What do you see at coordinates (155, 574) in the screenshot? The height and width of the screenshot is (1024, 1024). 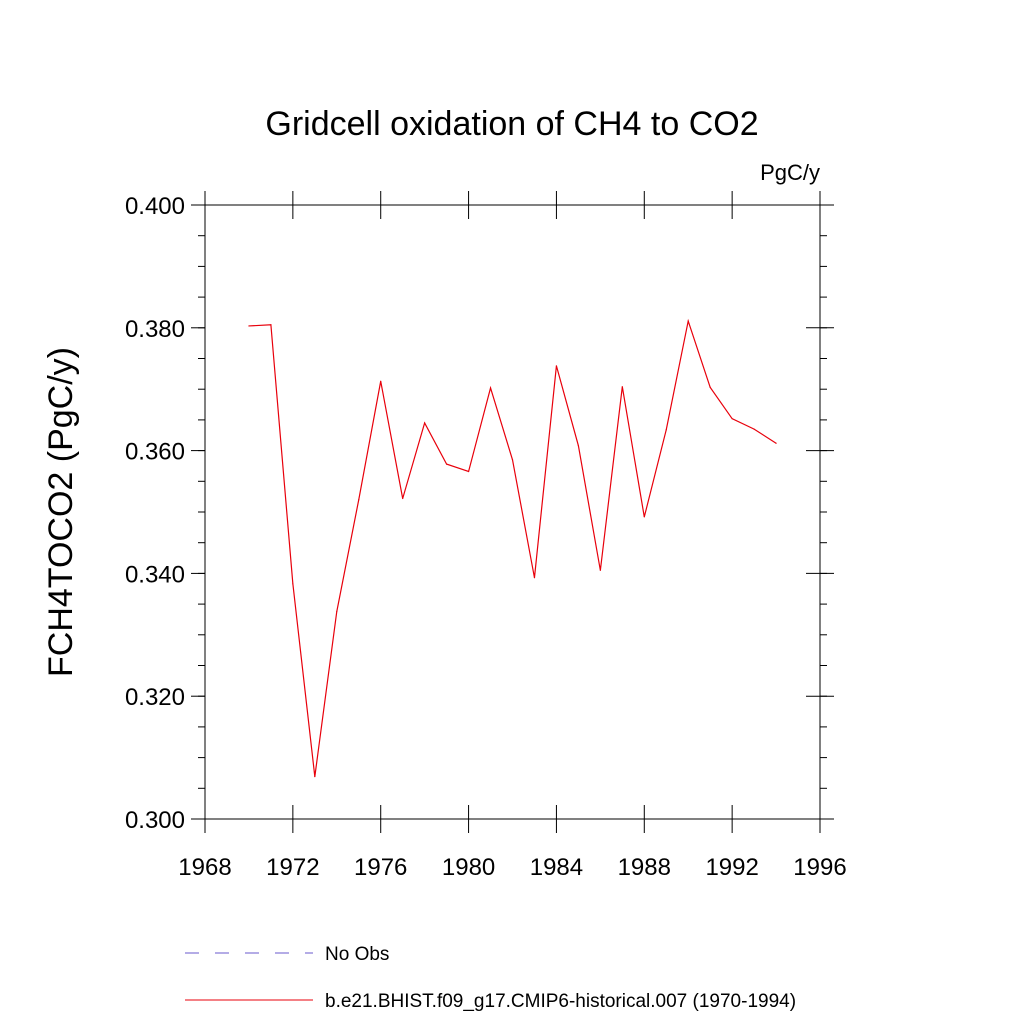 I see `y-tick-label: 0.340` at bounding box center [155, 574].